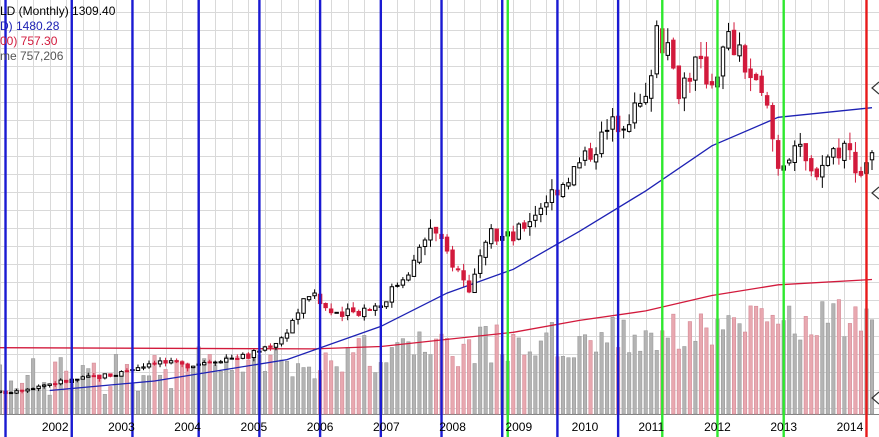  Describe the element at coordinates (58, 11) in the screenshot. I see `legend-title: LD (Monthly) 1309.40` at that location.